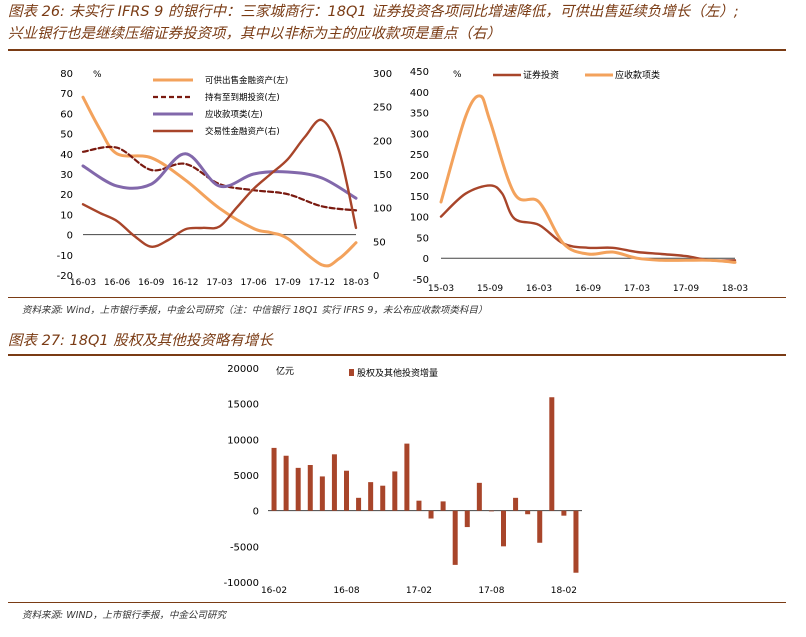 The height and width of the screenshot is (637, 806). What do you see at coordinates (397, 297) in the screenshot?
I see `figure26-source-rule` at bounding box center [397, 297].